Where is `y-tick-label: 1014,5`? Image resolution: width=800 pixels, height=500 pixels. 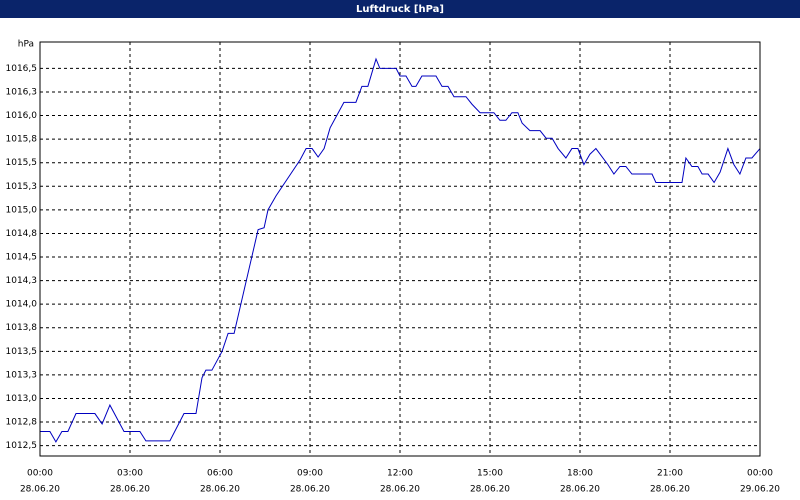 y-tick-label: 1014,5 is located at coordinates (22, 258).